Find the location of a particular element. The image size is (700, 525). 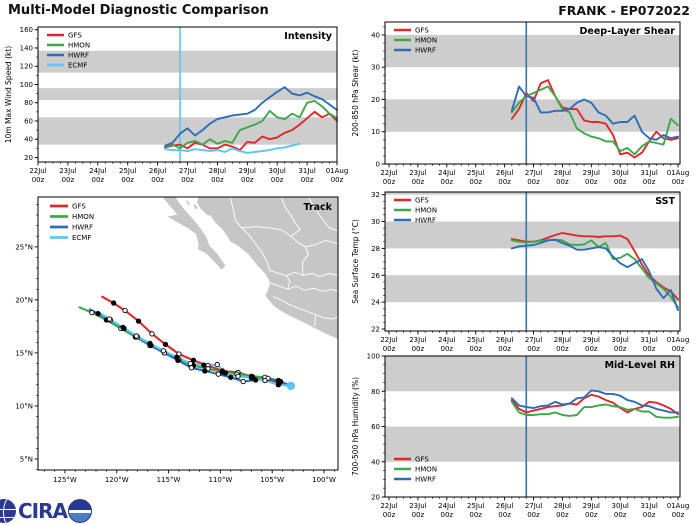

shear-ytick-label: 30 is located at coordinates (375, 68).